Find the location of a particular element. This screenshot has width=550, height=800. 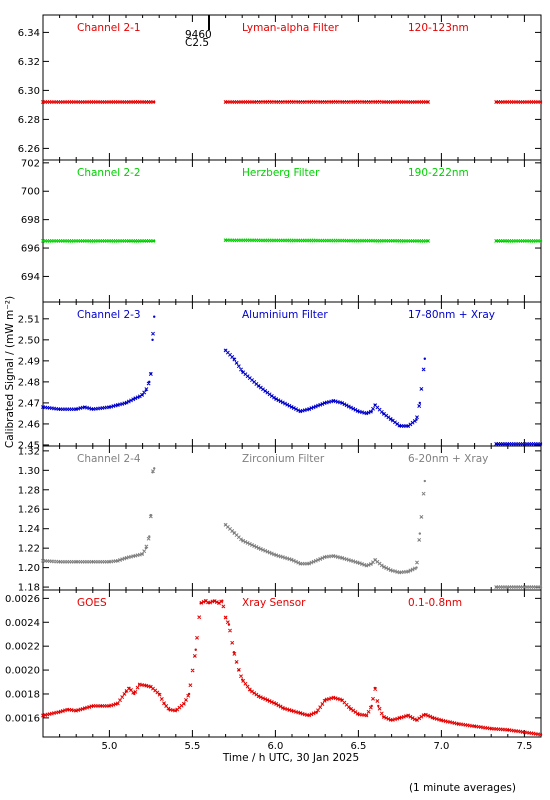

panel-2-label-3: 190-222nm is located at coordinates (438, 173).